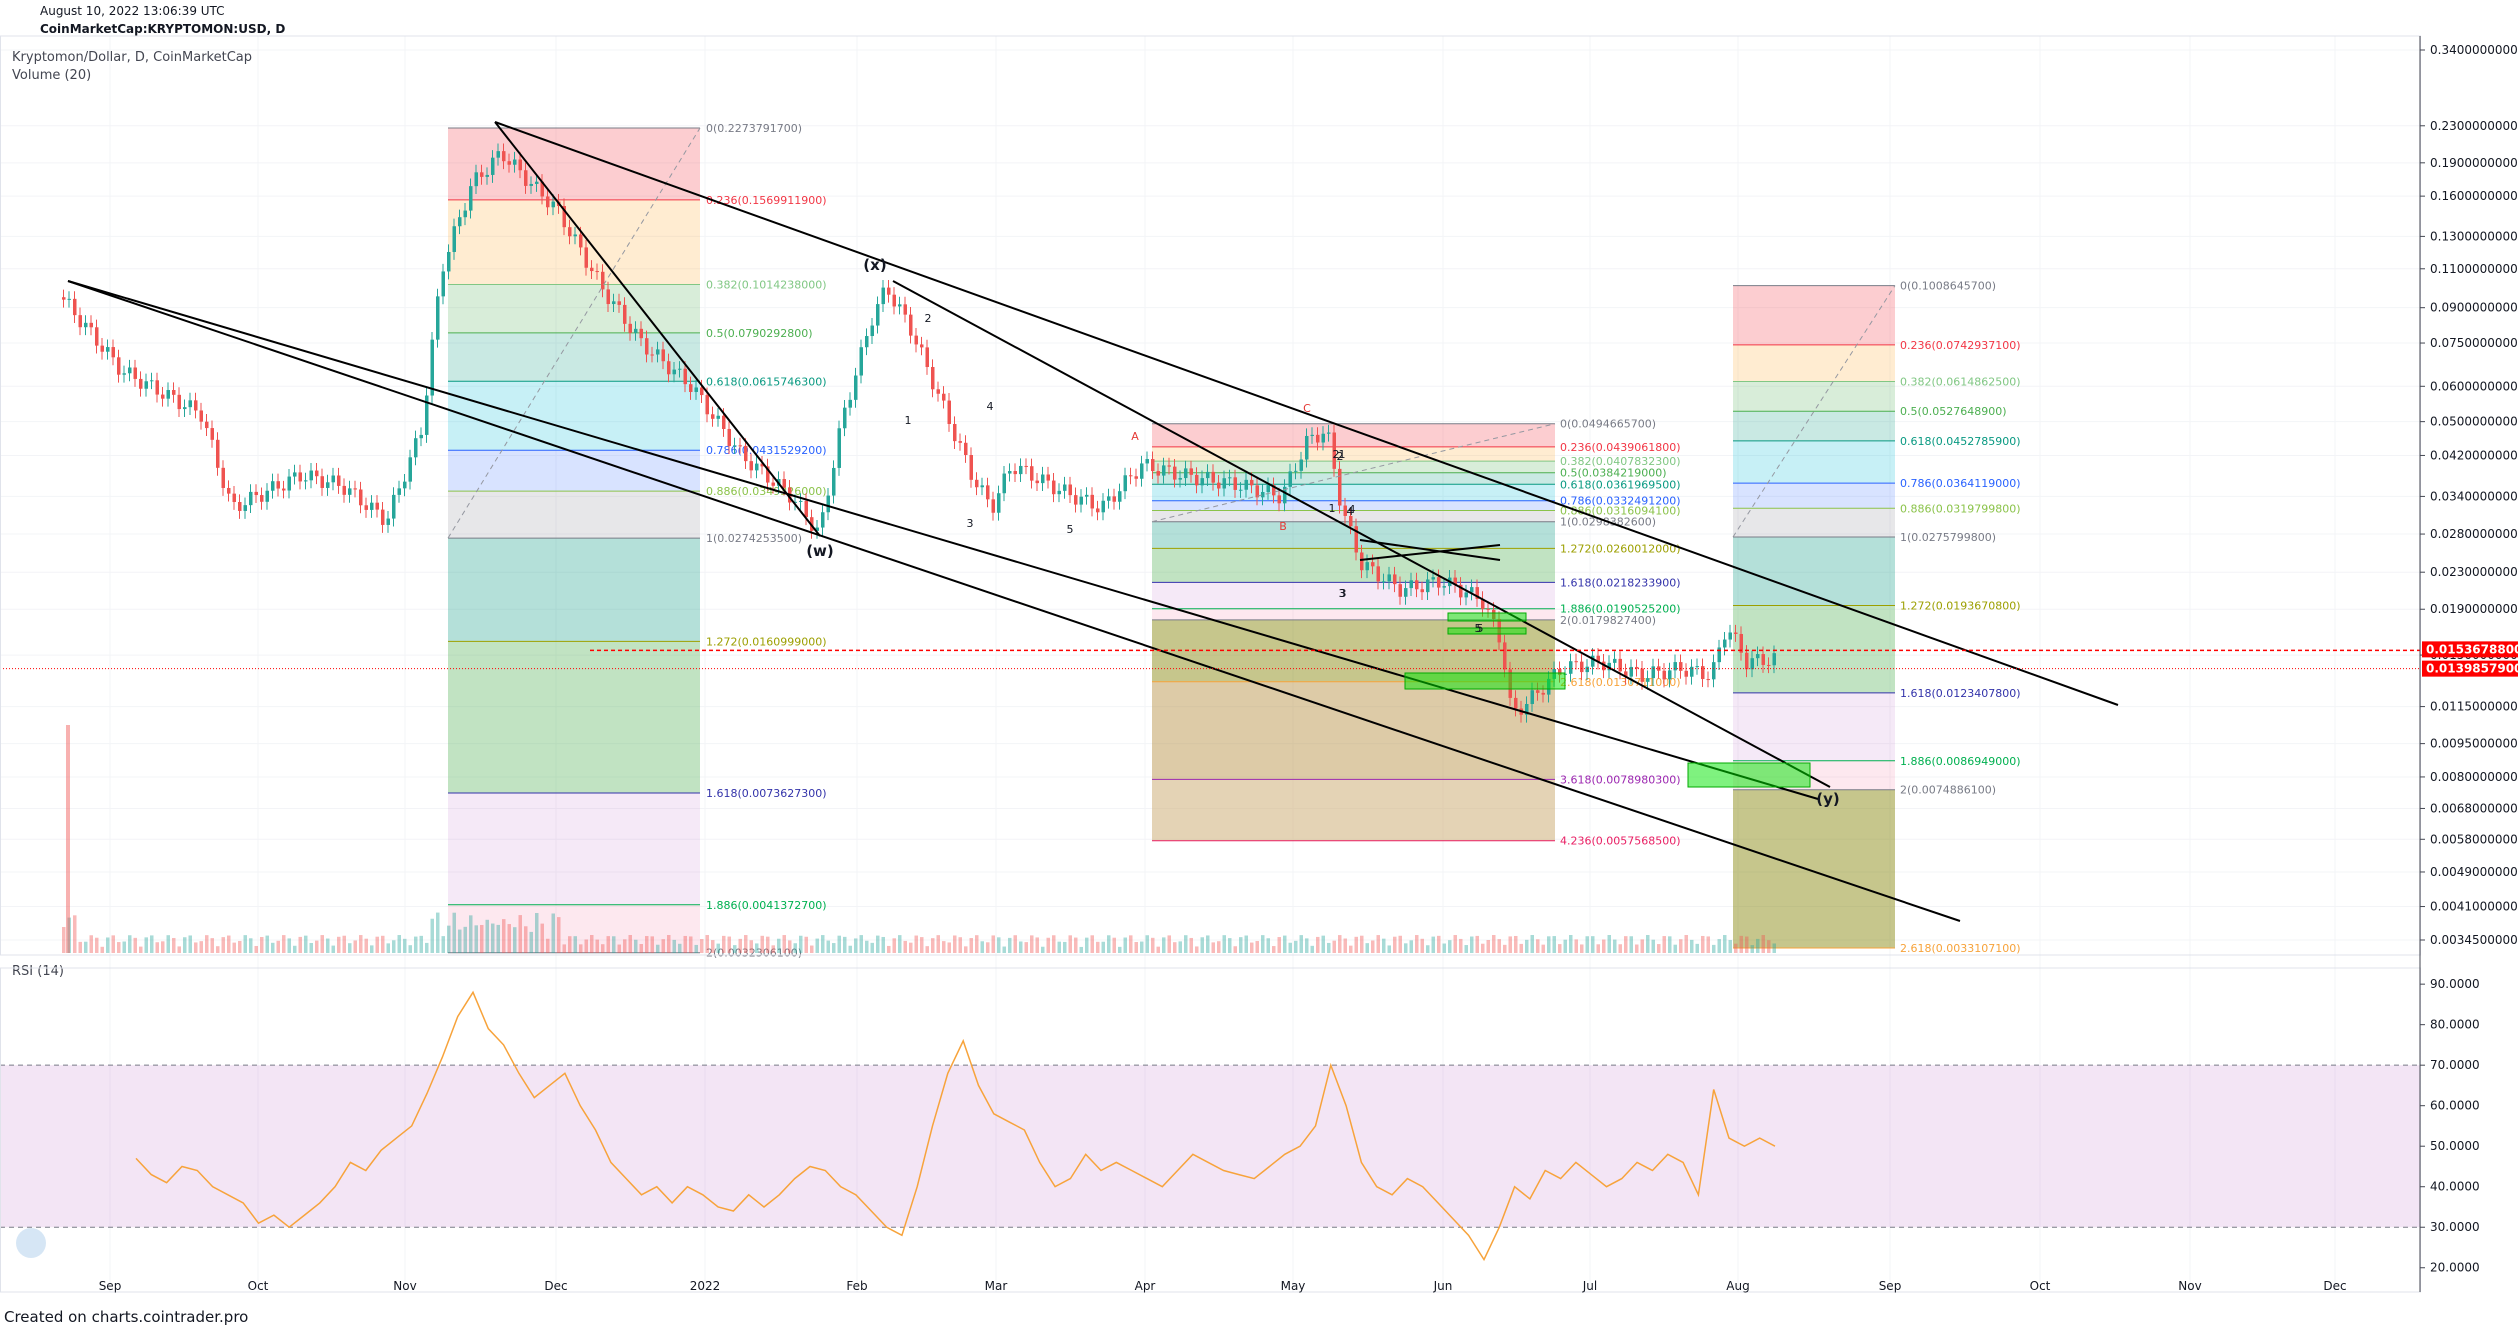  Describe the element at coordinates (1430, 552) in the screenshot. I see `wedge-line` at that location.